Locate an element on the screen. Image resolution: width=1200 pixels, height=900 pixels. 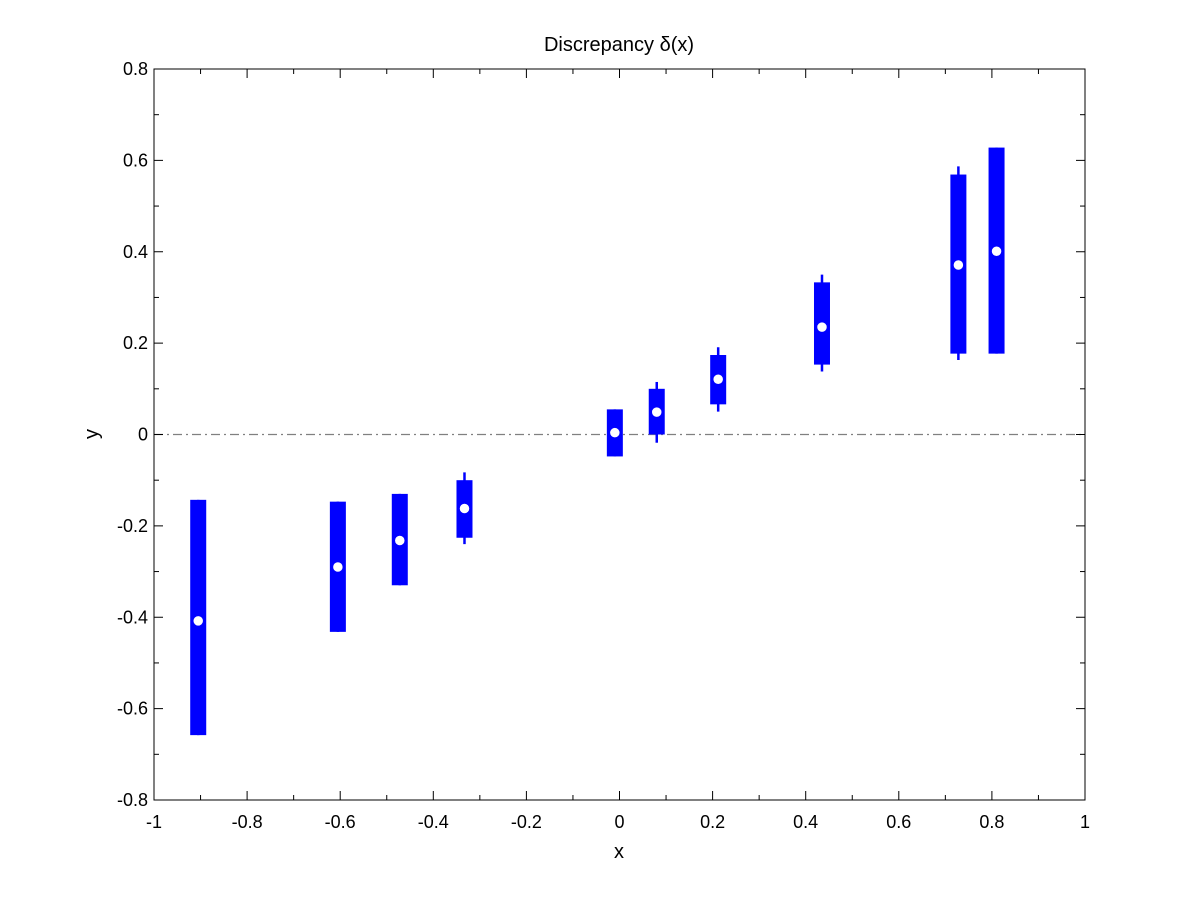
x-tick-label: -0.6 is located at coordinates (340, 822).